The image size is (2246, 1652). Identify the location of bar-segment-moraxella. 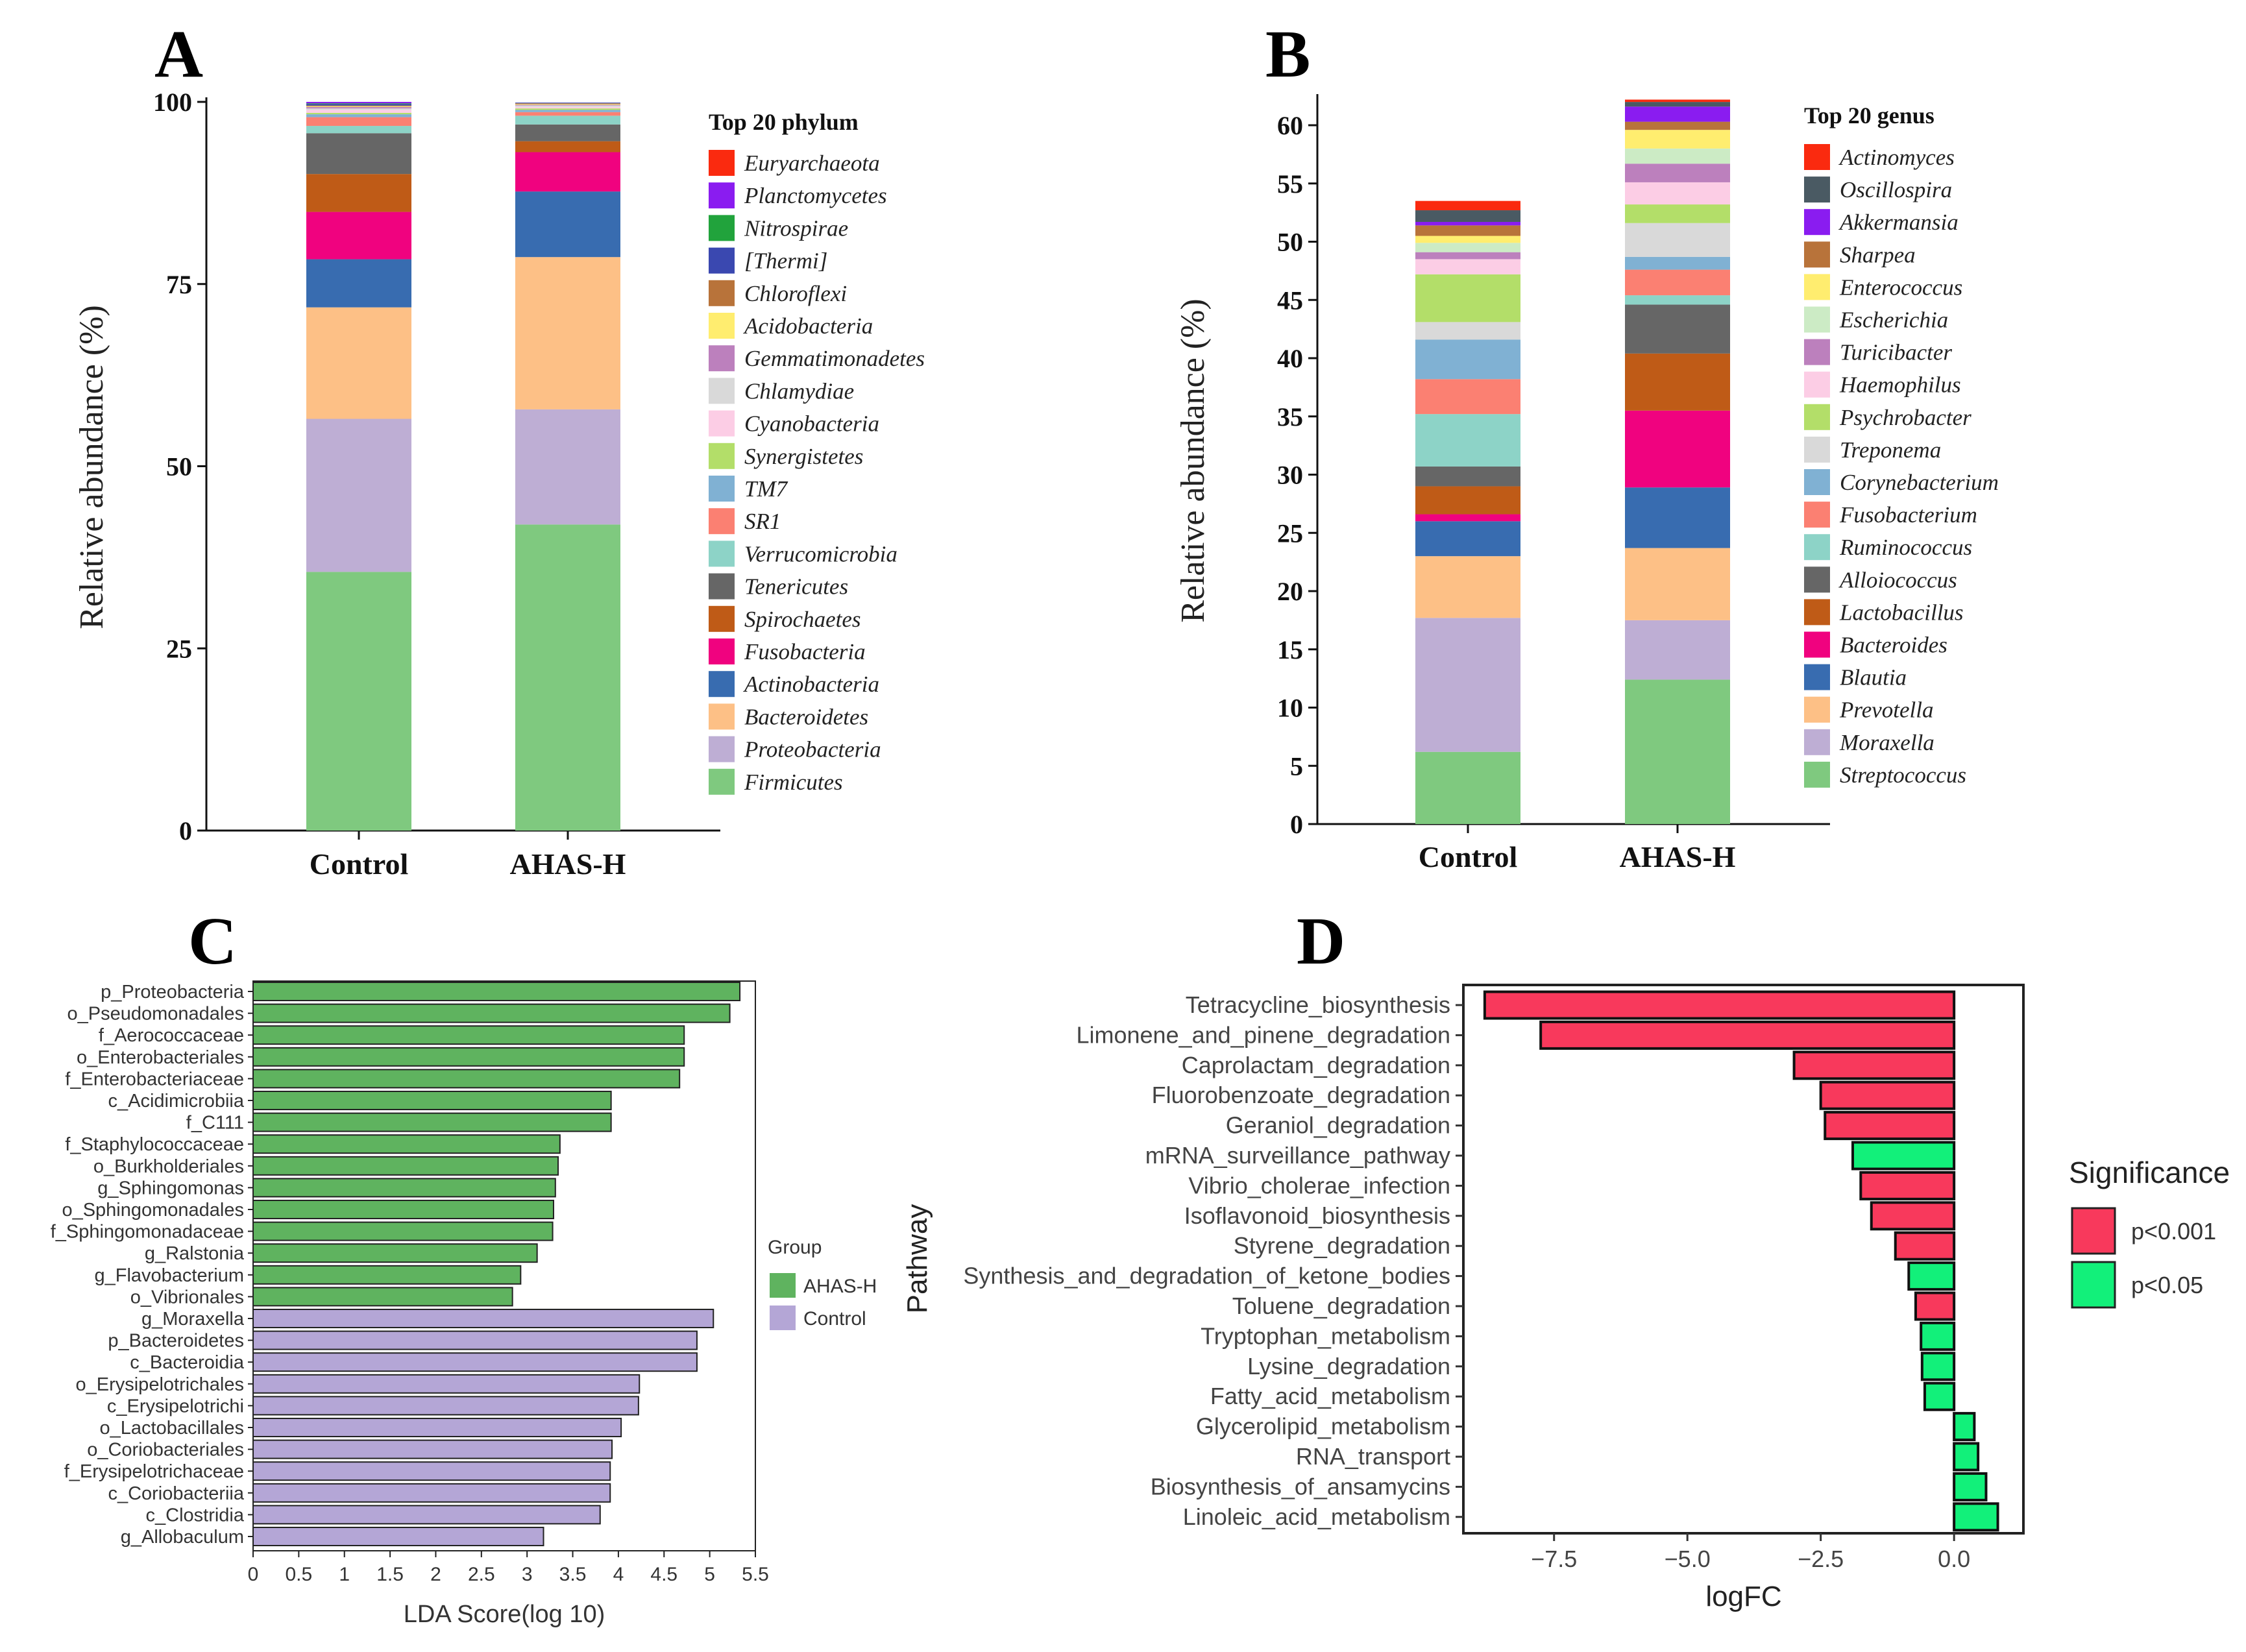
(1677, 650).